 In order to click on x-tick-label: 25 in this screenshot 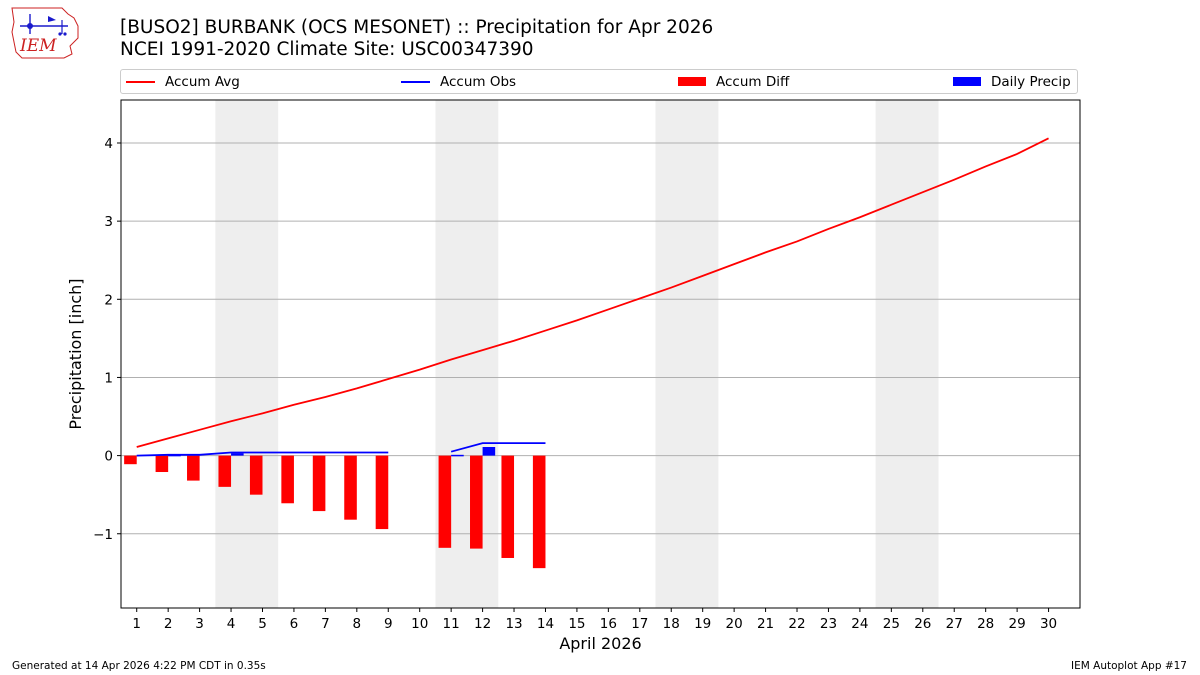, I will do `click(891, 624)`.